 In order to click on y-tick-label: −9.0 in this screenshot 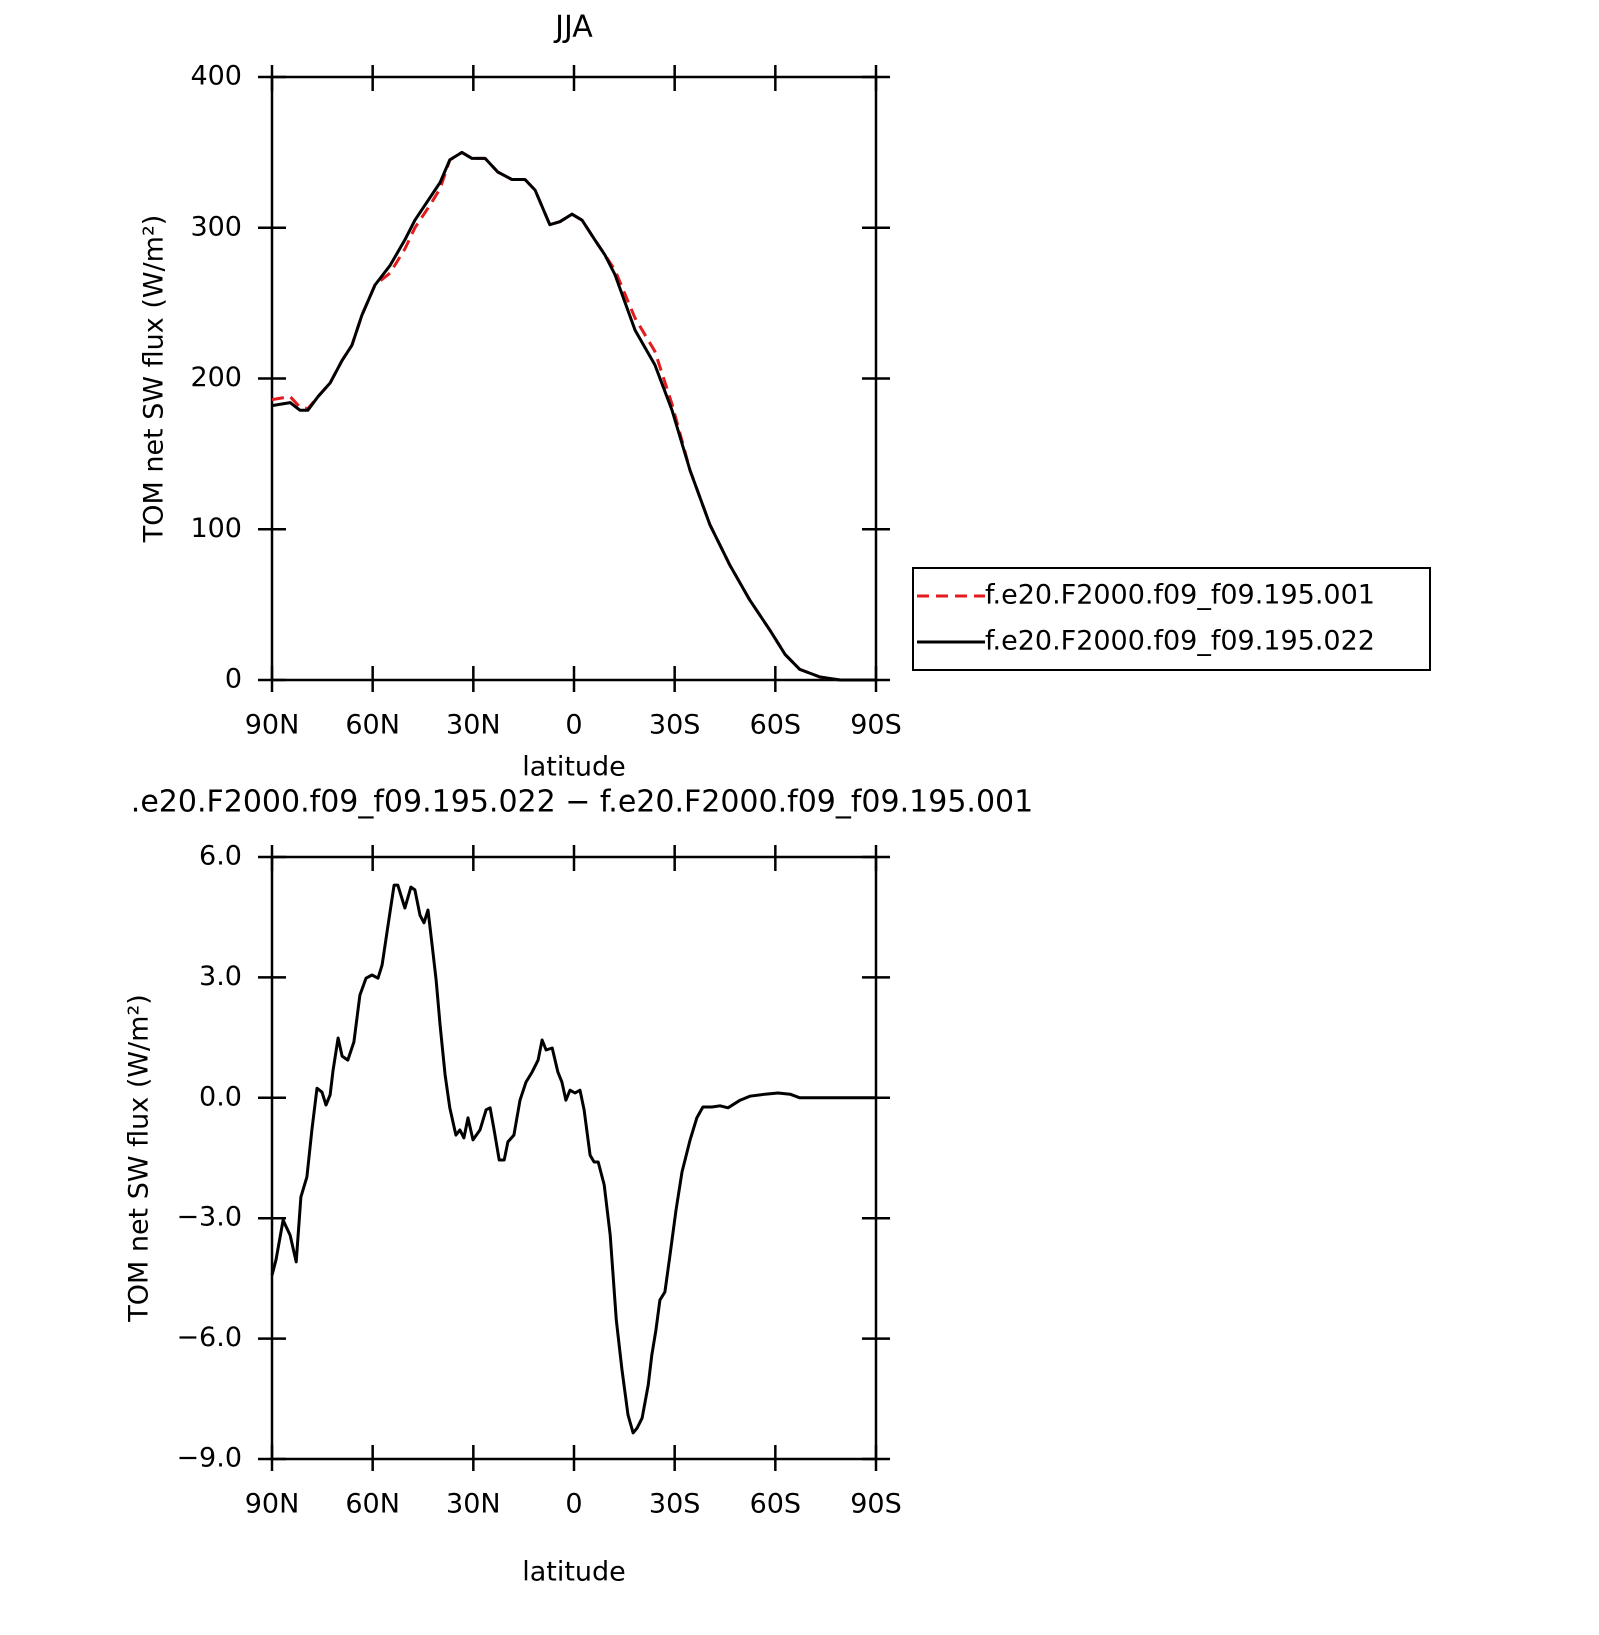, I will do `click(209, 1458)`.